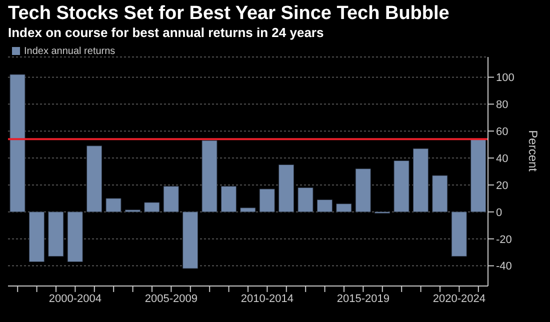 The image size is (550, 322). I want to click on x-tick-label: 2020-2024, so click(459, 298).